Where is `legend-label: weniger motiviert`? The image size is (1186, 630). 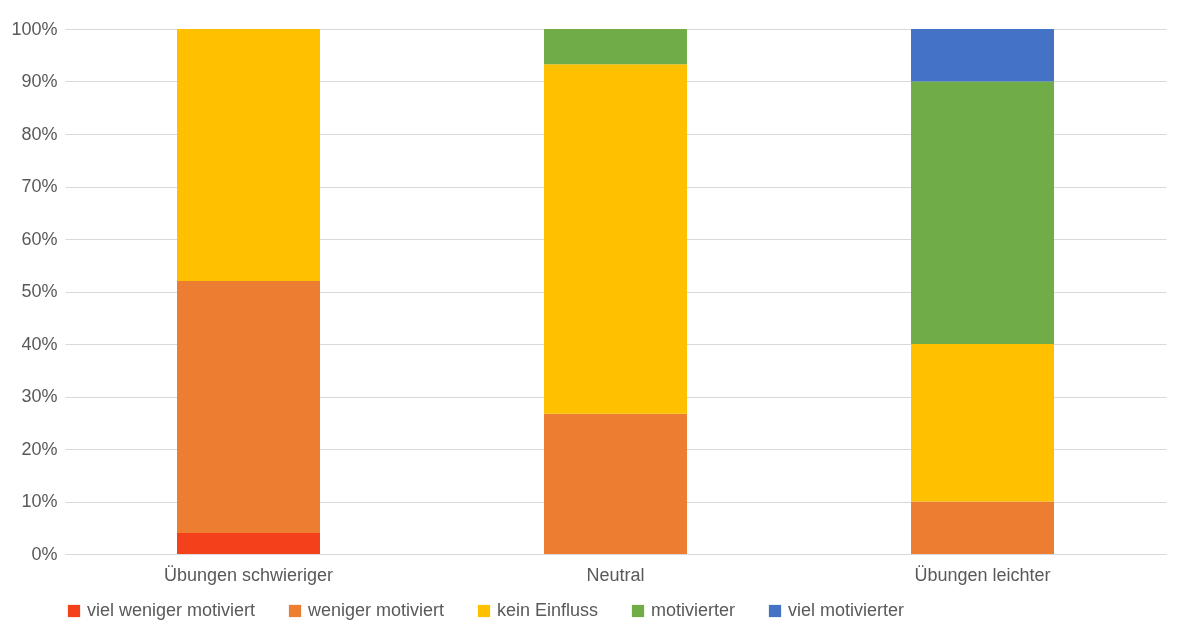 legend-label: weniger motiviert is located at coordinates (376, 610).